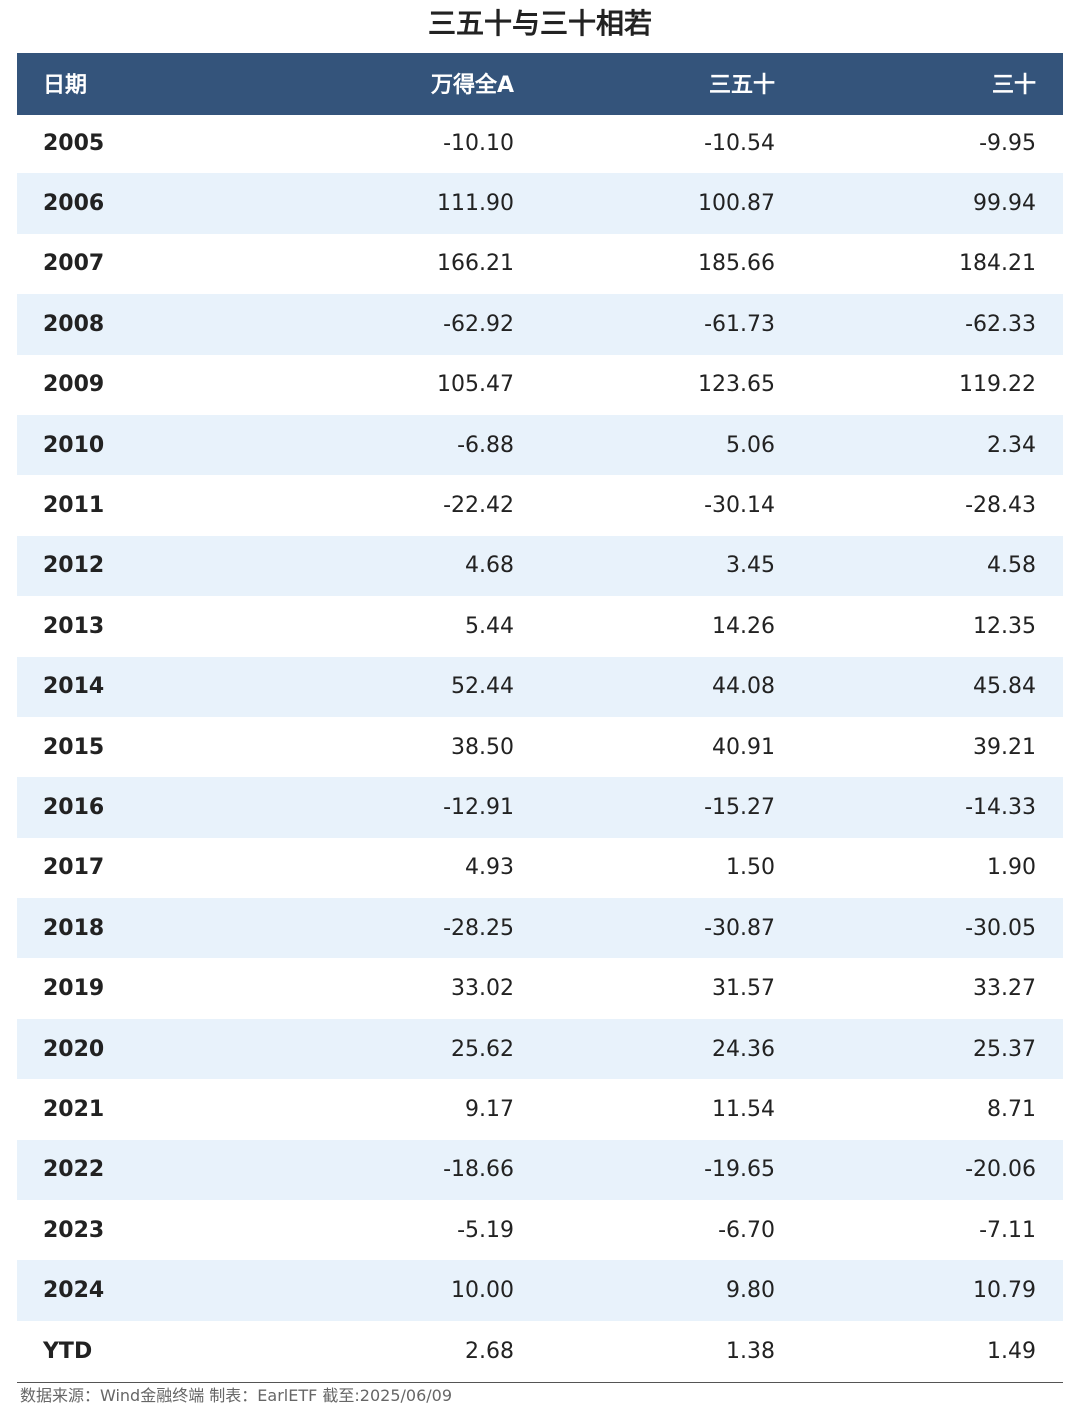  I want to click on row-date-cell: 2017, so click(74, 868).